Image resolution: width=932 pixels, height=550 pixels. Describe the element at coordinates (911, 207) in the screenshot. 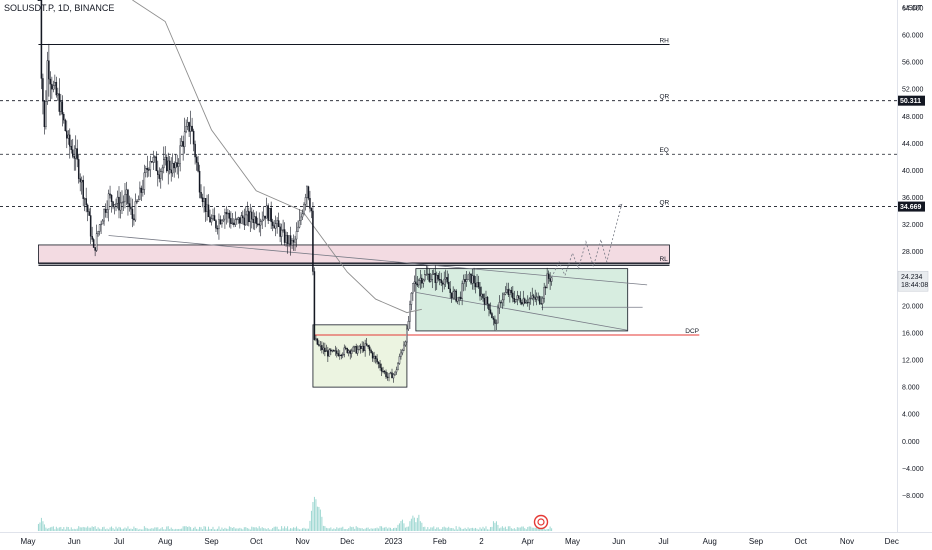

I see `level-price-tag-text: 34.669` at that location.